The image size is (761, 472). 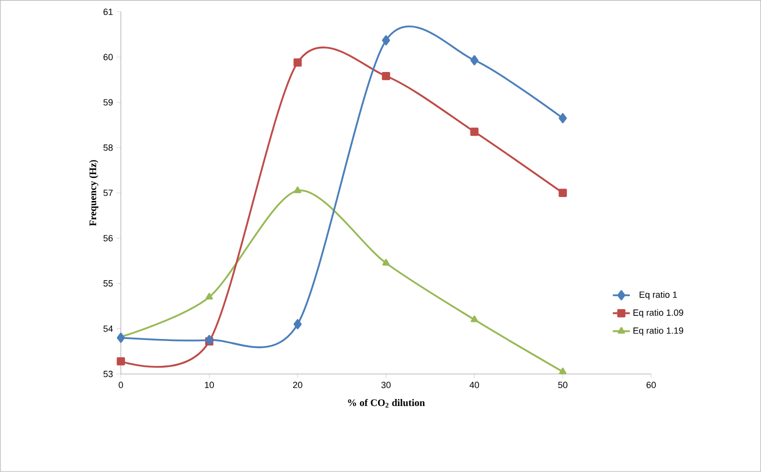 What do you see at coordinates (108, 12) in the screenshot?
I see `y-tick-label: 61` at bounding box center [108, 12].